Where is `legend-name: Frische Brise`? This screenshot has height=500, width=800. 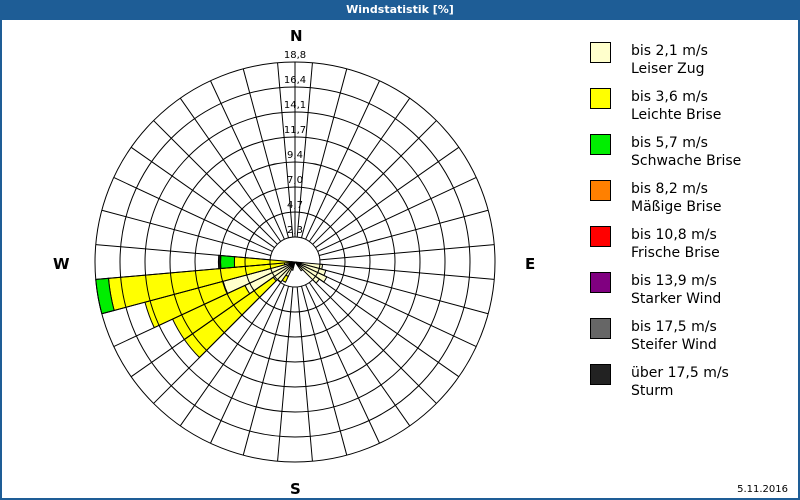
legend-name: Frische Brise is located at coordinates (675, 253).